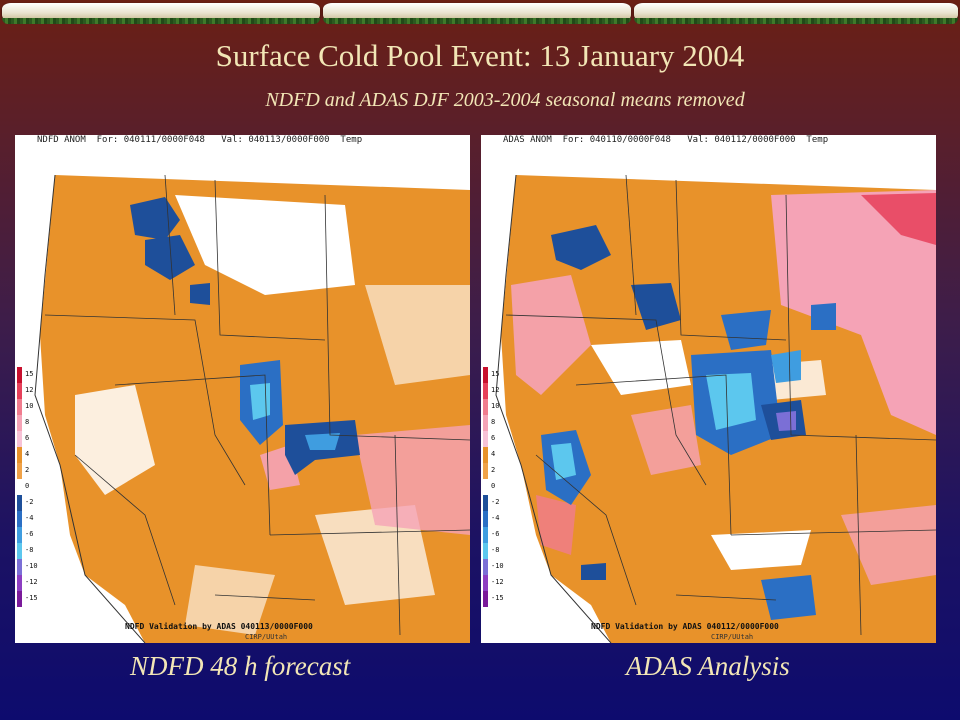 This screenshot has width=960, height=720. Describe the element at coordinates (240, 666) in the screenshot. I see `ndfd-caption: NDFD 48 h forecast` at that location.